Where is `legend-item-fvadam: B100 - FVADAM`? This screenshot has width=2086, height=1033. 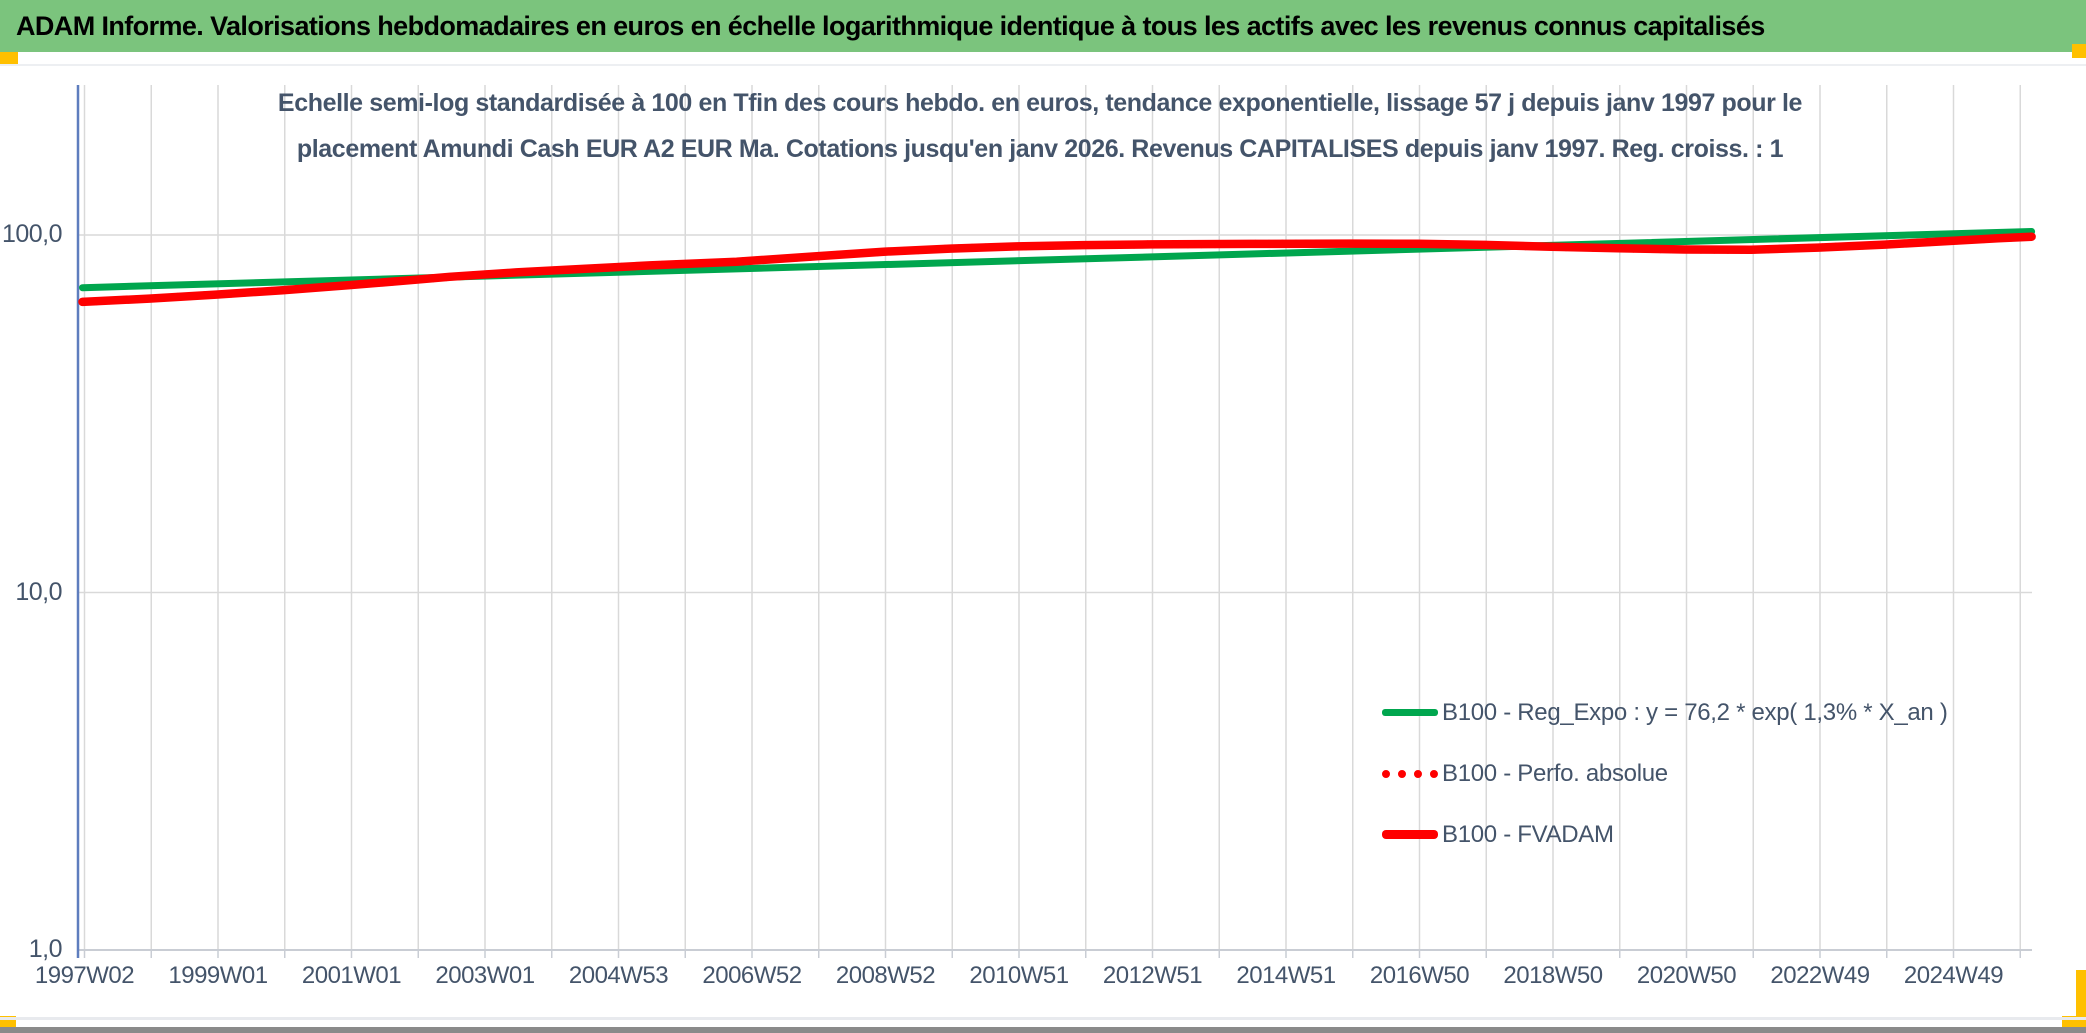
legend-item-fvadam: B100 - FVADAM is located at coordinates (1665, 834).